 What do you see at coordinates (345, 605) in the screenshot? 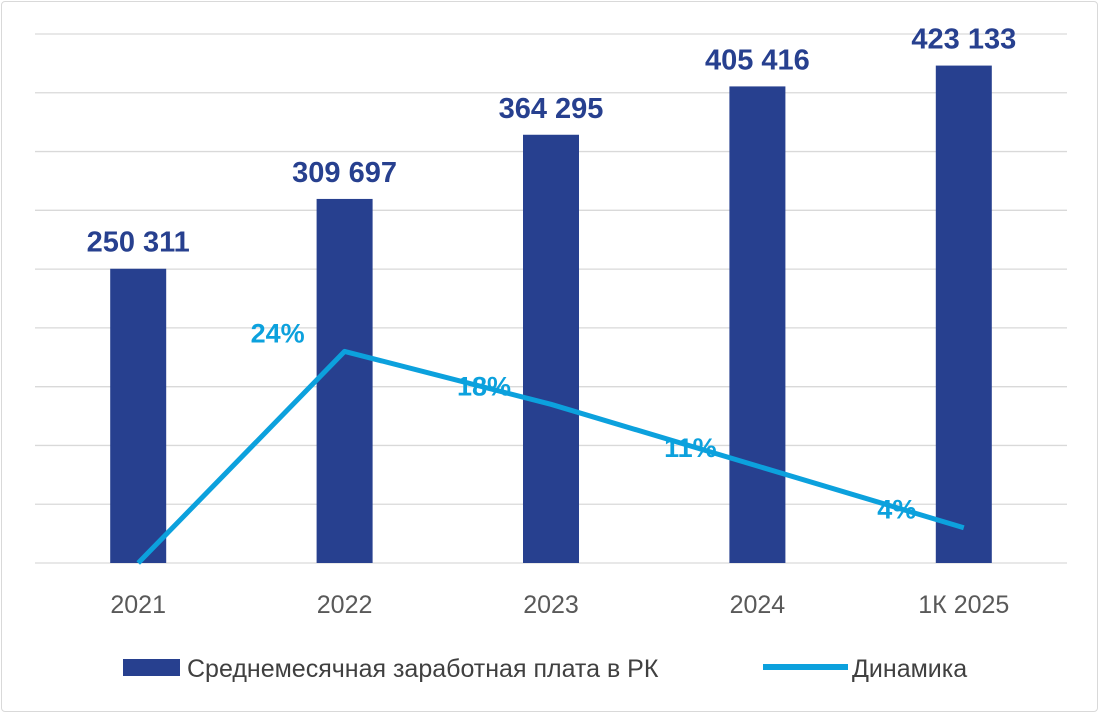
I see `x-tick-label: 2022` at bounding box center [345, 605].